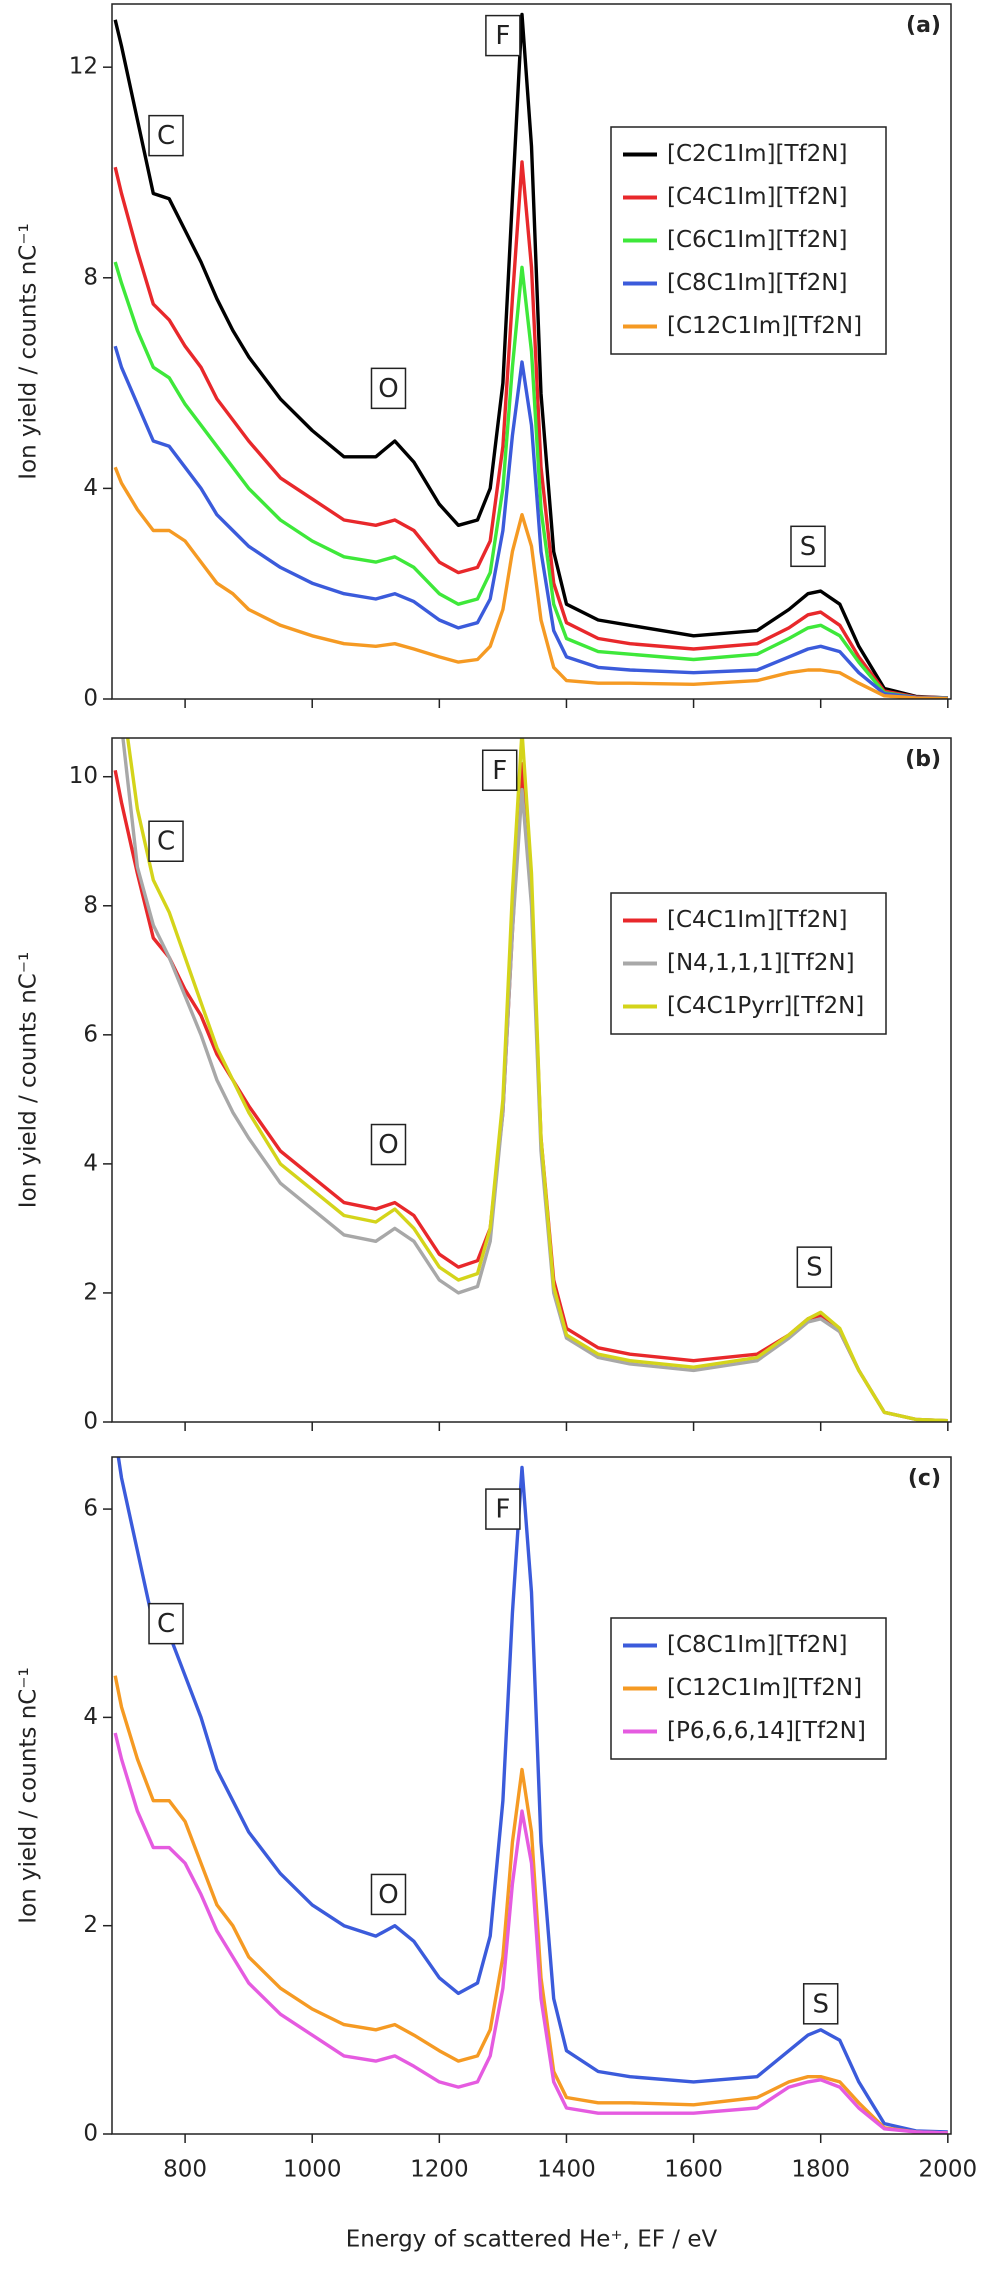  Describe the element at coordinates (757, 240) in the screenshot. I see `legend-label: [C6C1Im][Tf2N]` at that location.